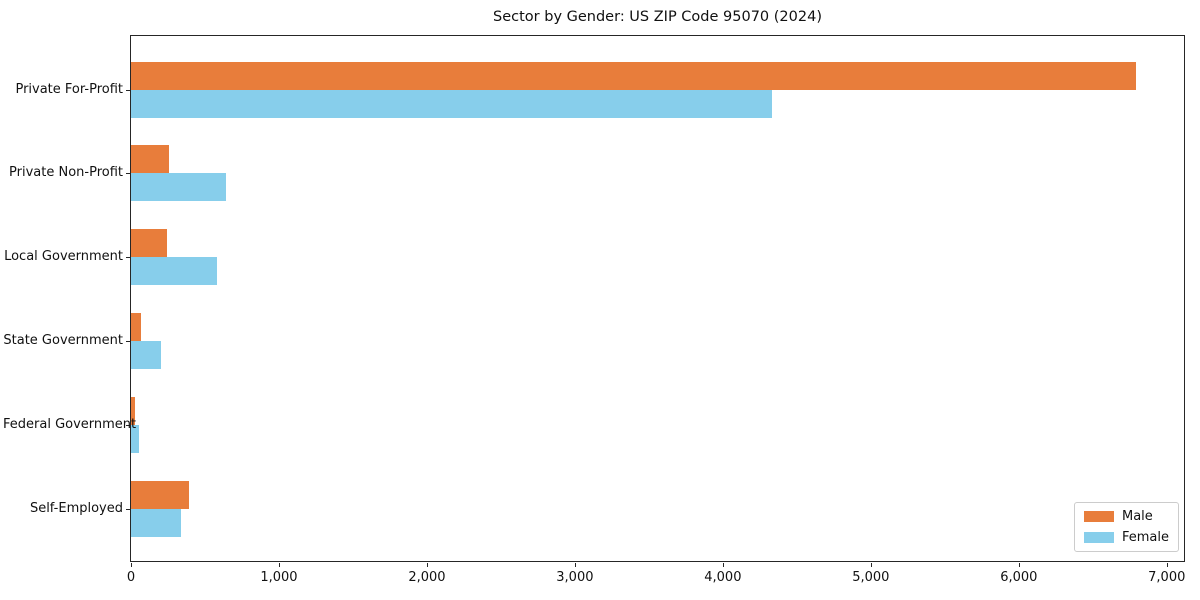 This screenshot has width=1200, height=600. What do you see at coordinates (63, 257) in the screenshot?
I see `y-tick-label-local-government: Local Government` at bounding box center [63, 257].